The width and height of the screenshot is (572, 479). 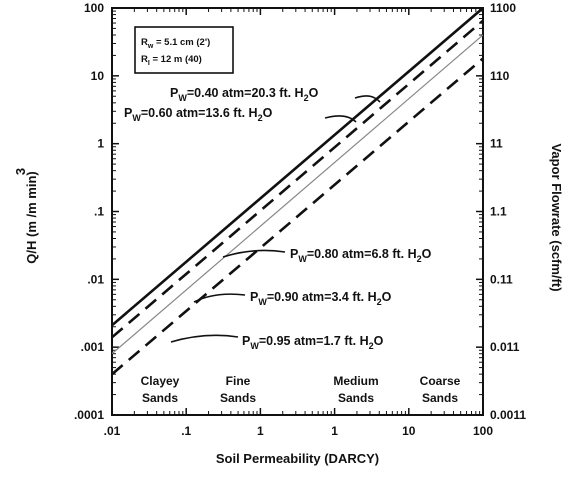 What do you see at coordinates (160, 398) in the screenshot?
I see `soil-type-sublabel-1: Sands` at bounding box center [160, 398].